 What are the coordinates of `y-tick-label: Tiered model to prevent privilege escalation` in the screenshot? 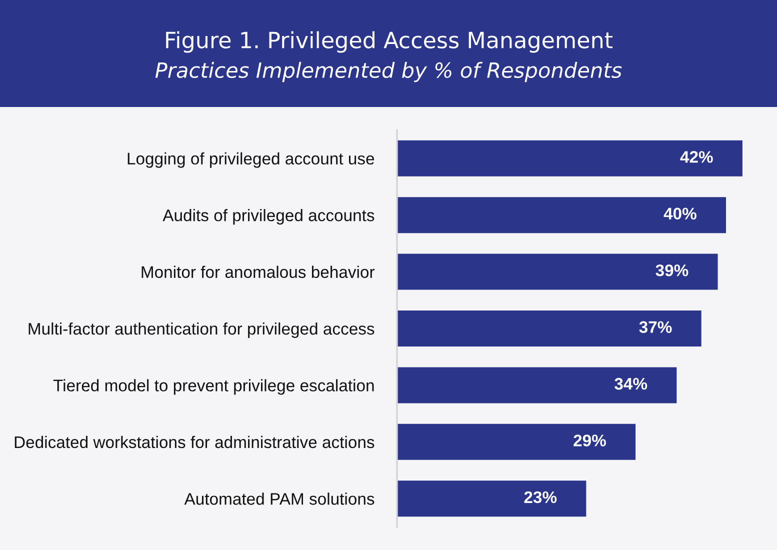 It's located at (213, 387).